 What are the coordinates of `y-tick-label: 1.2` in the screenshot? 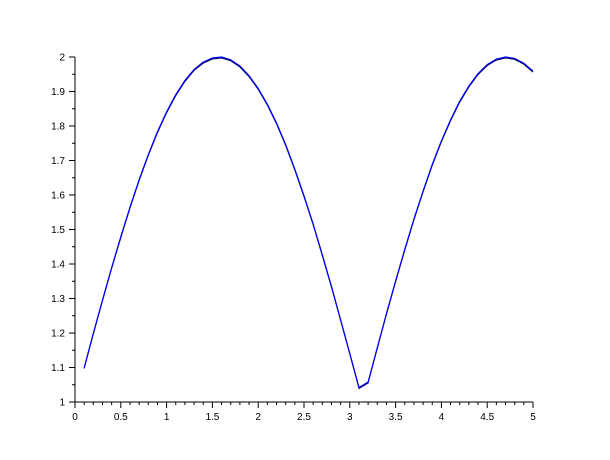 It's located at (58, 334).